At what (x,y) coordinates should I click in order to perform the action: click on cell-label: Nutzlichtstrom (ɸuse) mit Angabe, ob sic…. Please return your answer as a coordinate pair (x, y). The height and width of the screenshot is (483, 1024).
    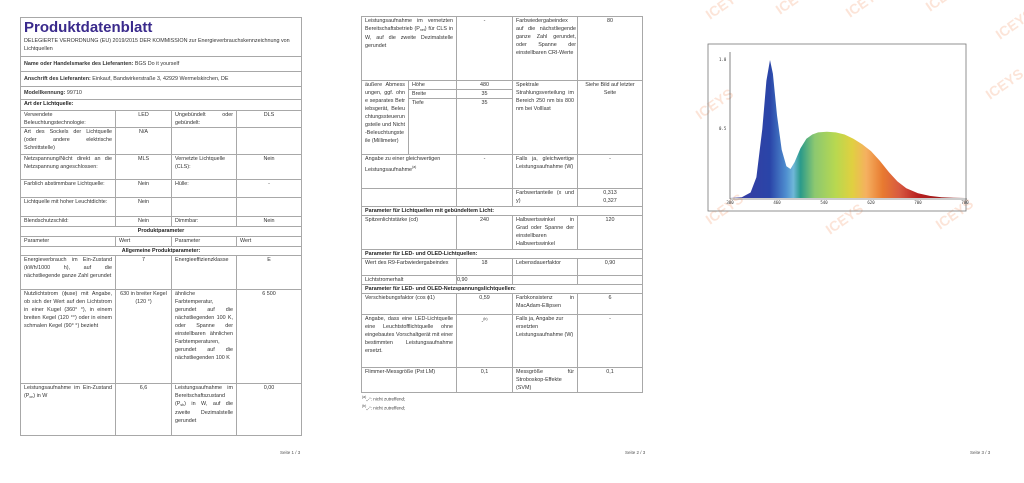
    Looking at the image, I should click on (68, 336).